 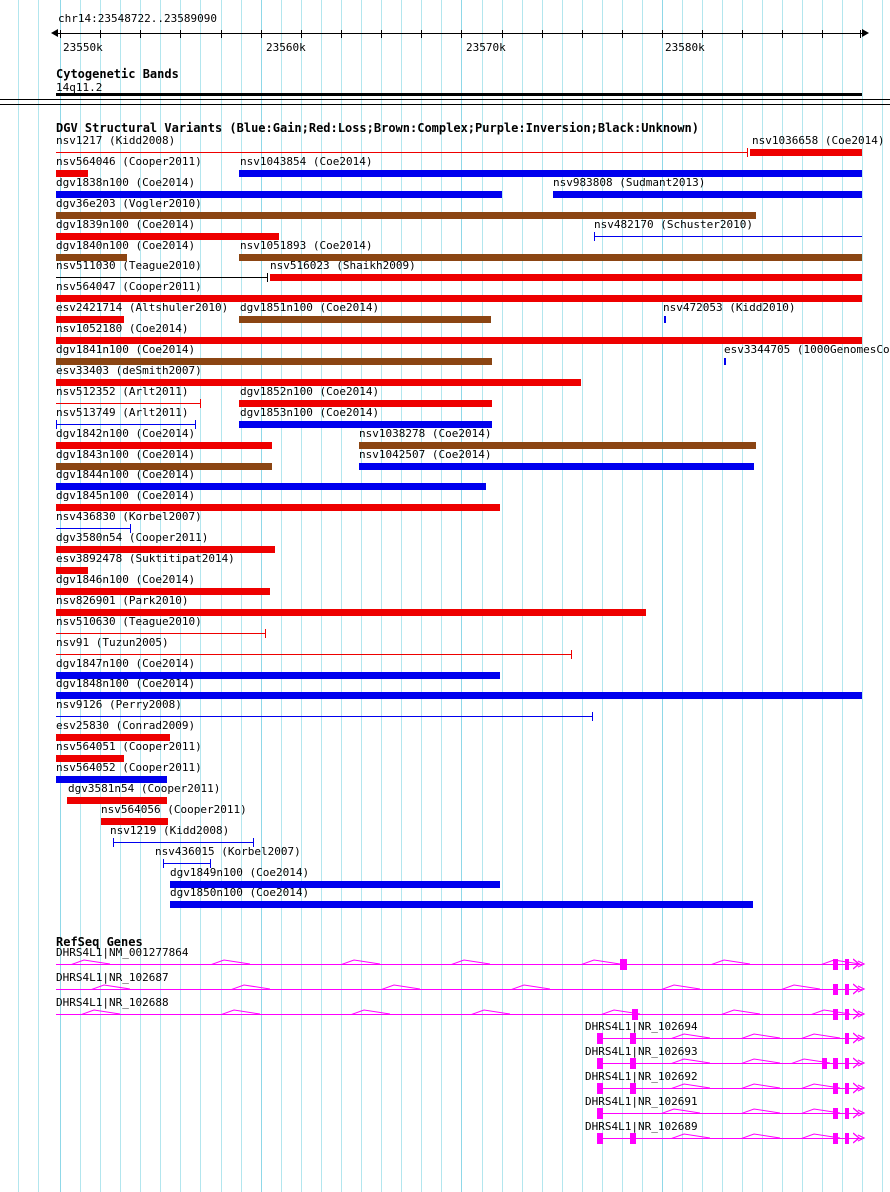 I want to click on variant-label: dgv1840n100 (Coe2014), so click(x=126, y=245).